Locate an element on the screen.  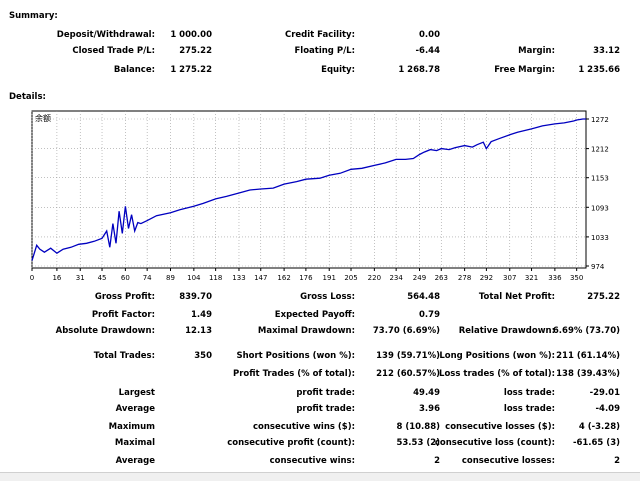
details-label-r6-c2: loss trade: is located at coordinates (529, 409).